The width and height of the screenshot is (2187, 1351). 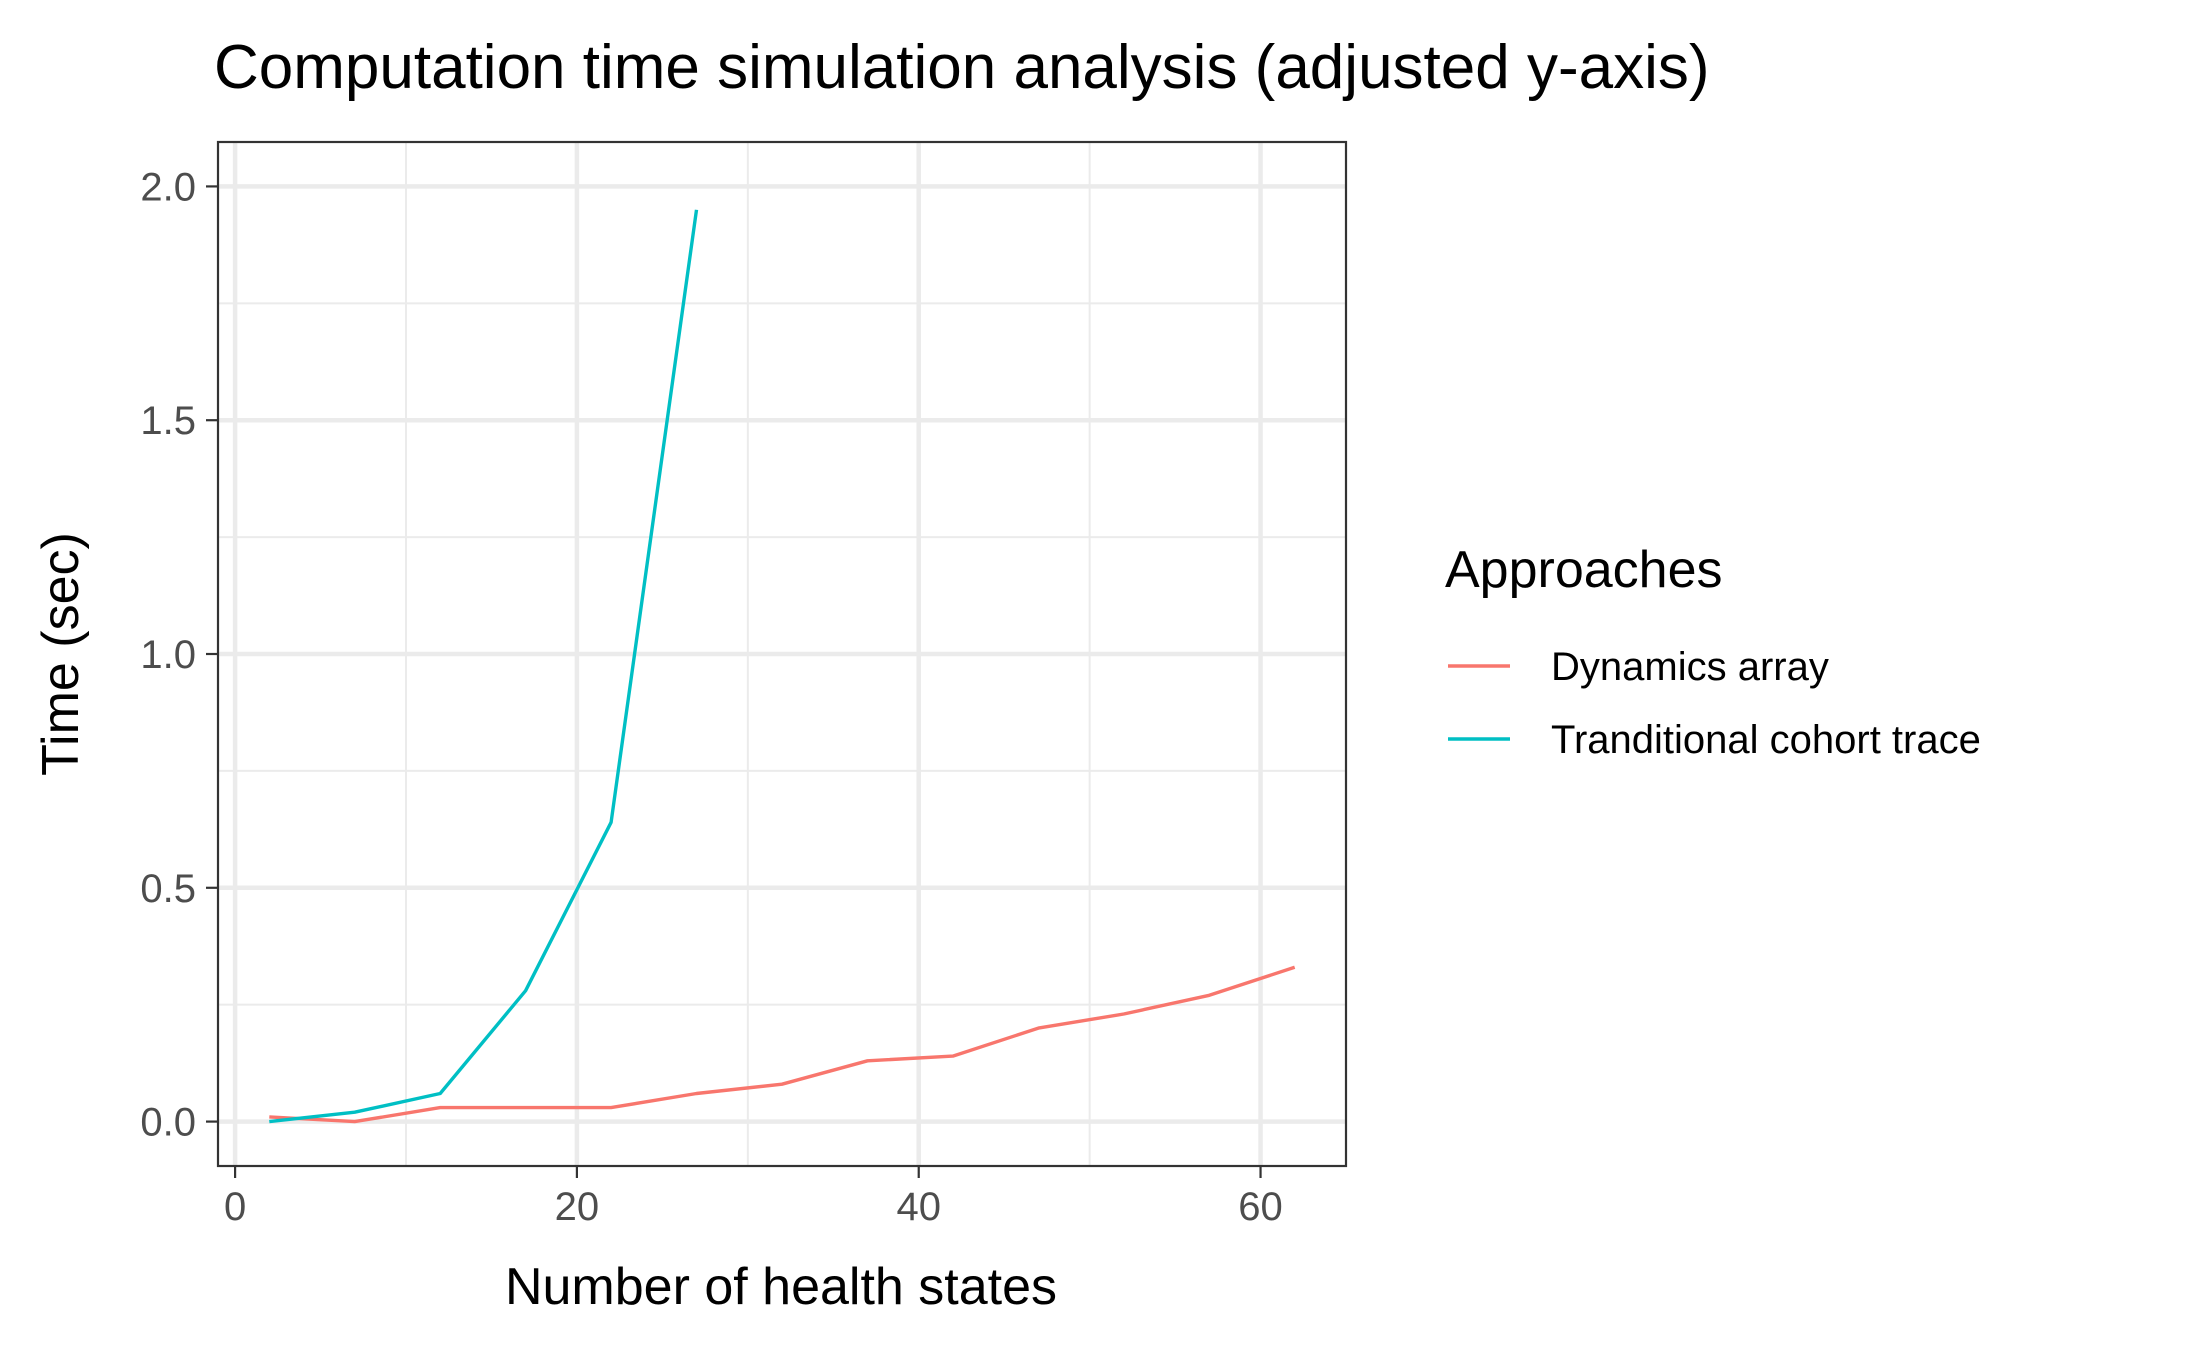 I want to click on legend-label: Dynamics array, so click(x=1690, y=667).